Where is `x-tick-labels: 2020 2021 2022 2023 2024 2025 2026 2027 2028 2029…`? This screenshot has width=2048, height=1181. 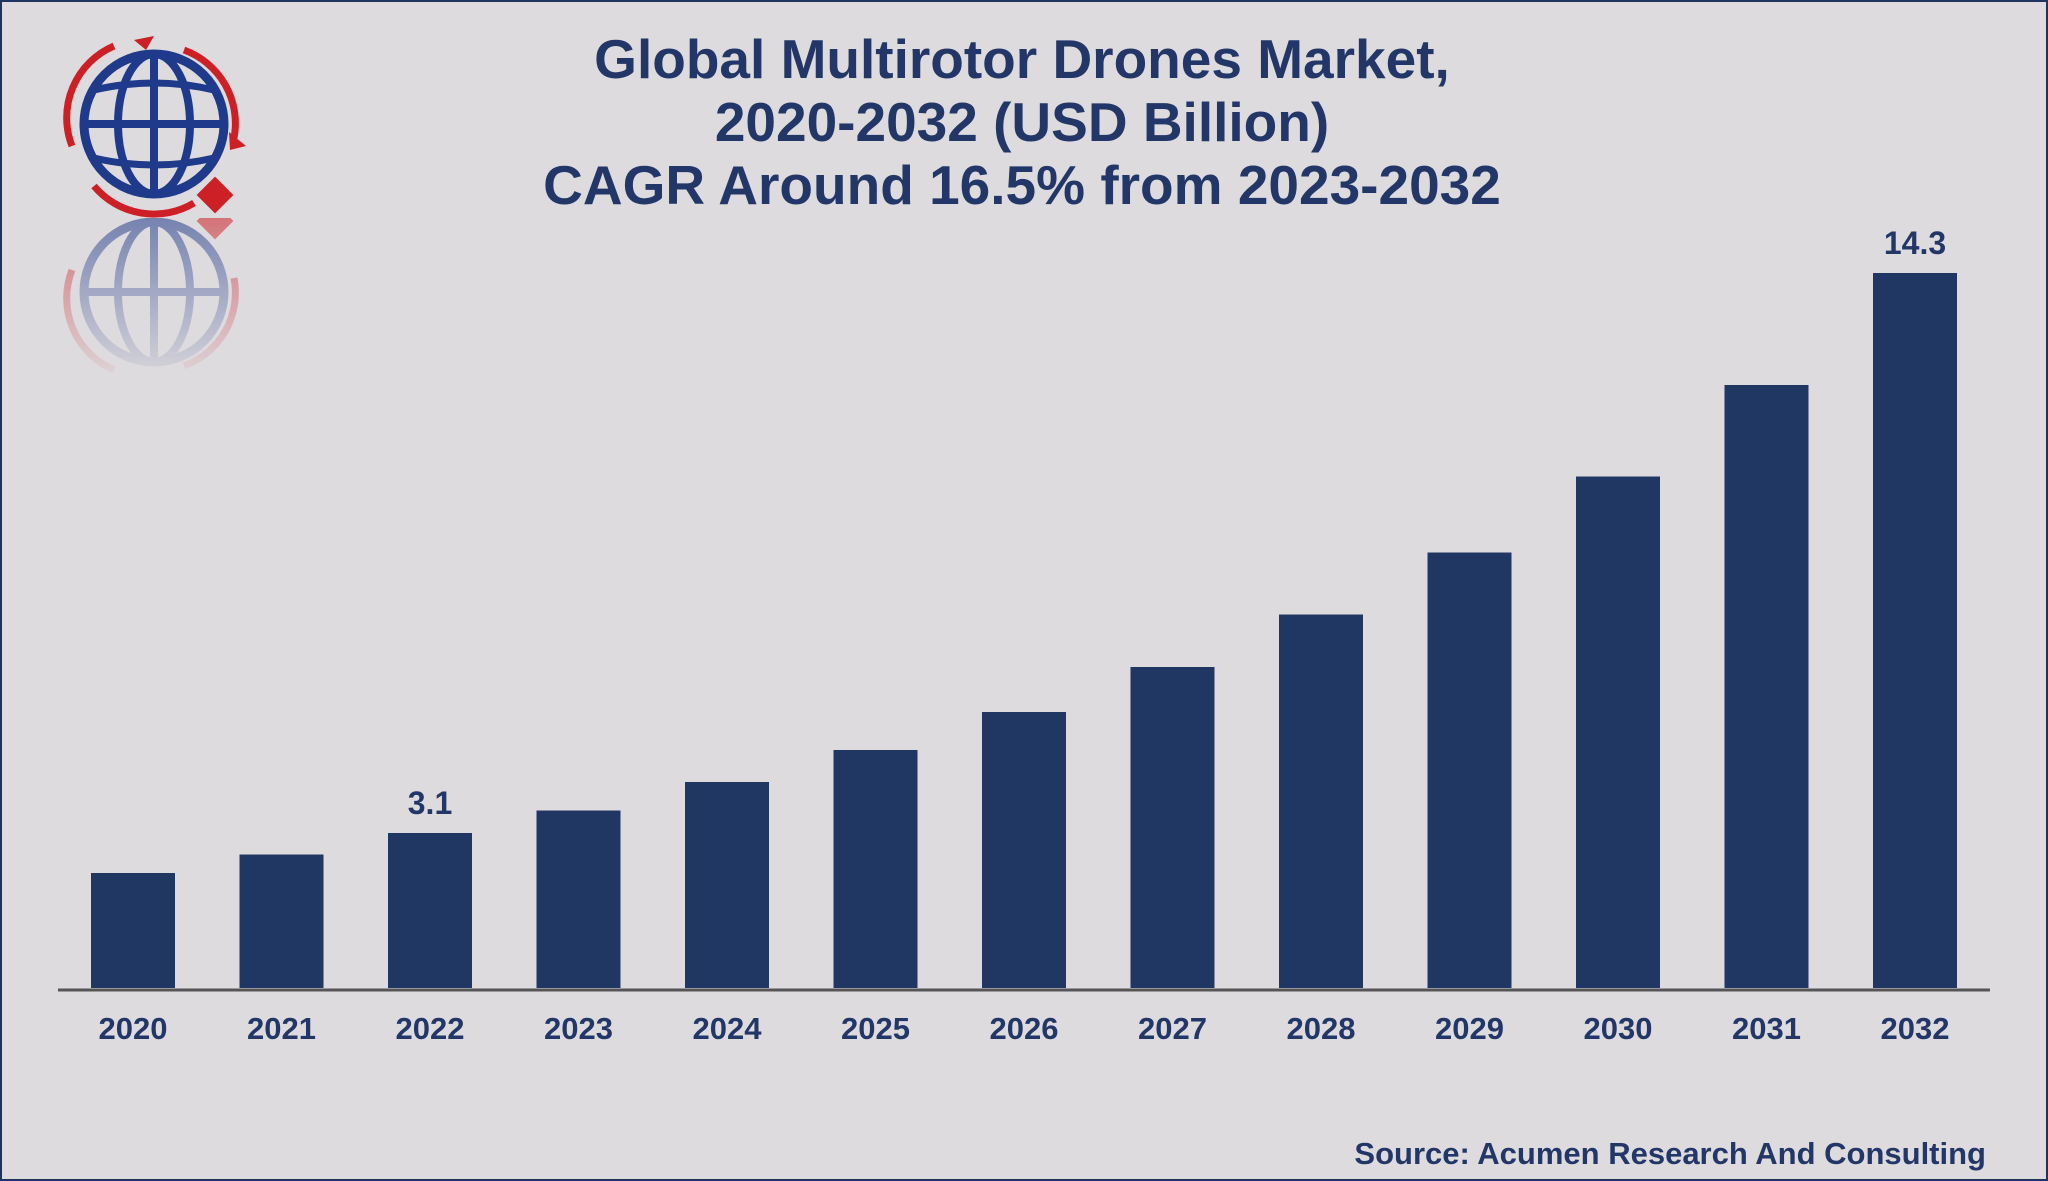 x-tick-labels: 2020 2021 2022 2023 2024 2025 2026 2027 2028 2029… is located at coordinates (1024, 1028).